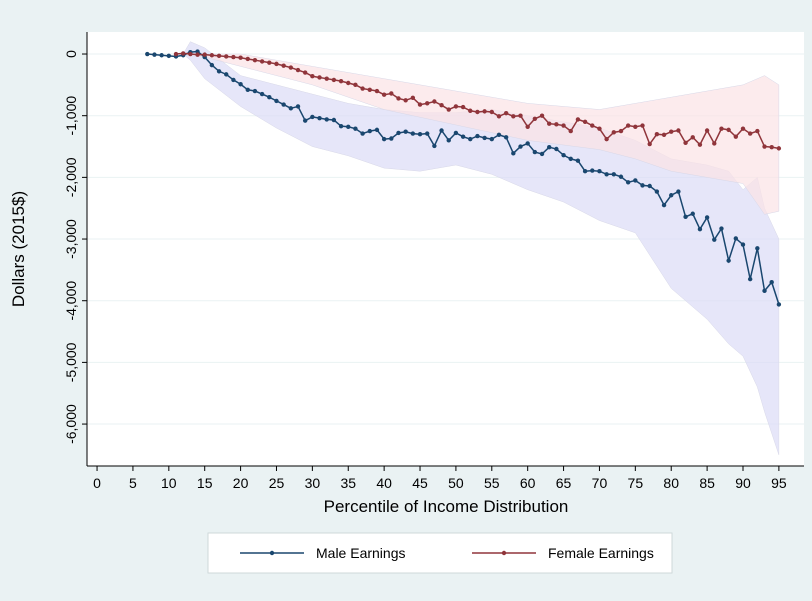 The image size is (812, 601). What do you see at coordinates (71, 177) in the screenshot?
I see `y-tick-label: -2,000` at bounding box center [71, 177].